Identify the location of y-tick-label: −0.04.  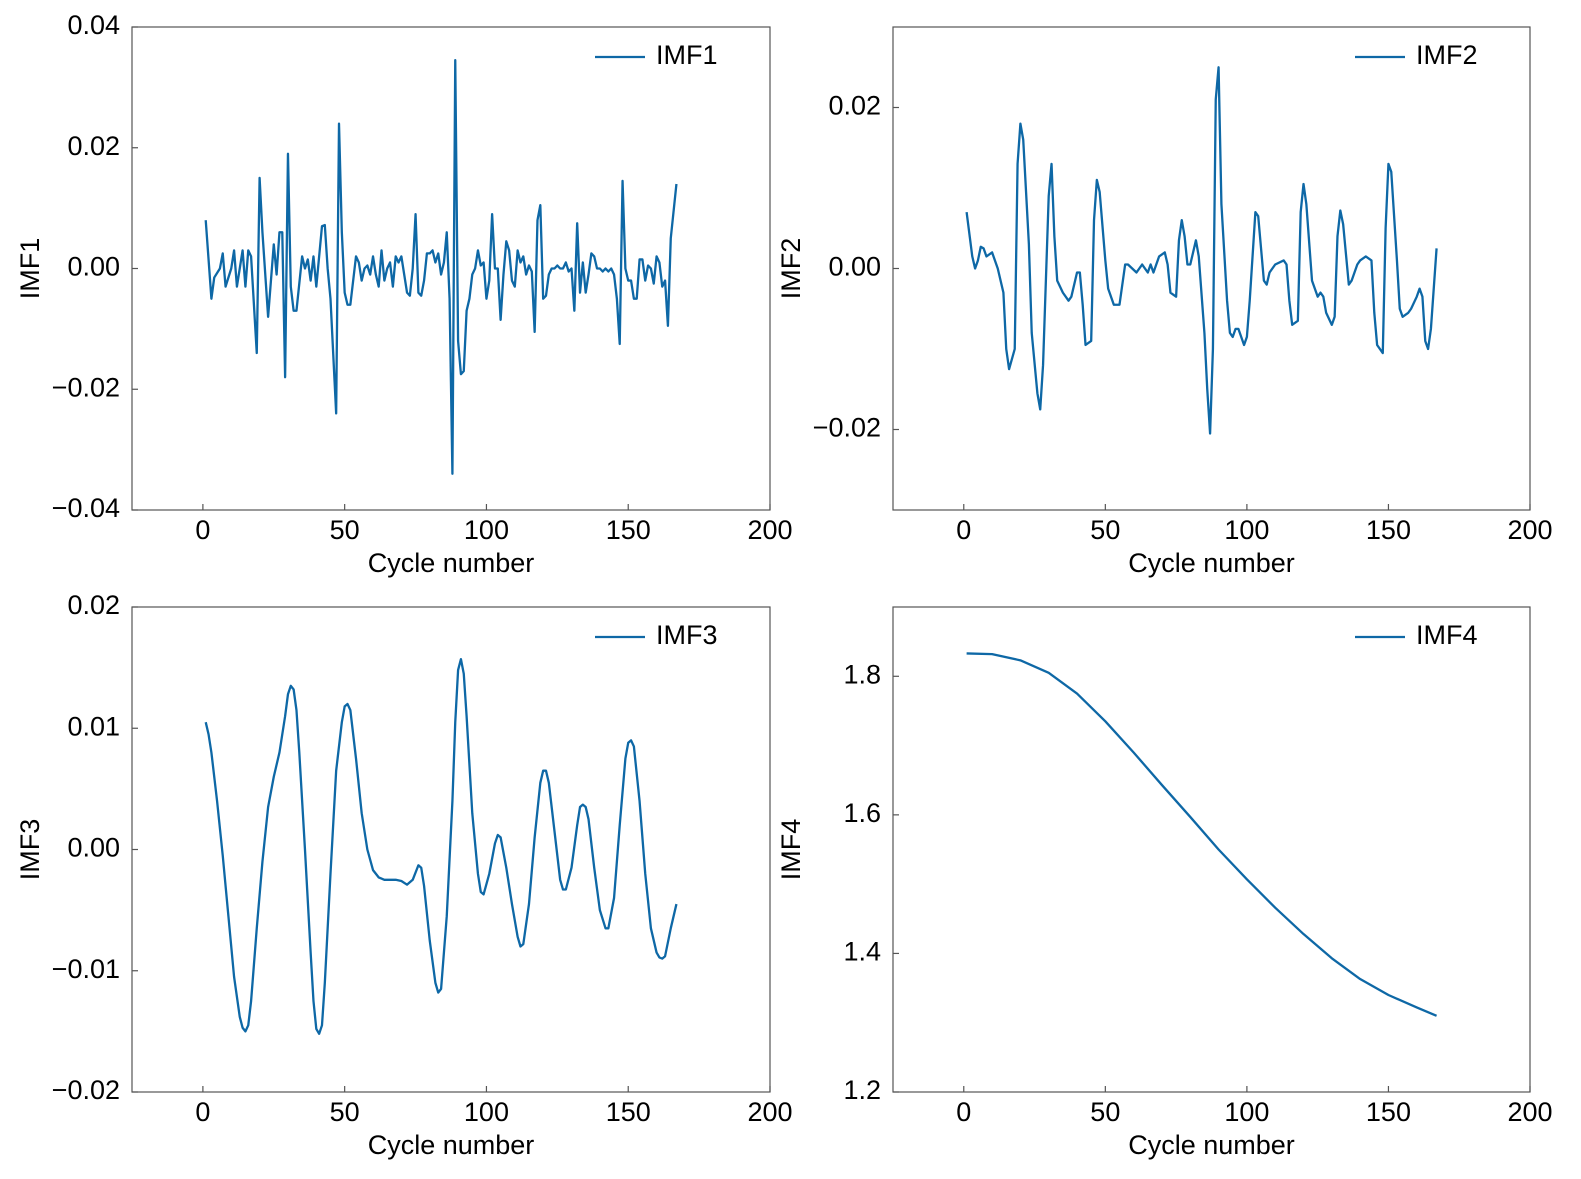
(86, 508).